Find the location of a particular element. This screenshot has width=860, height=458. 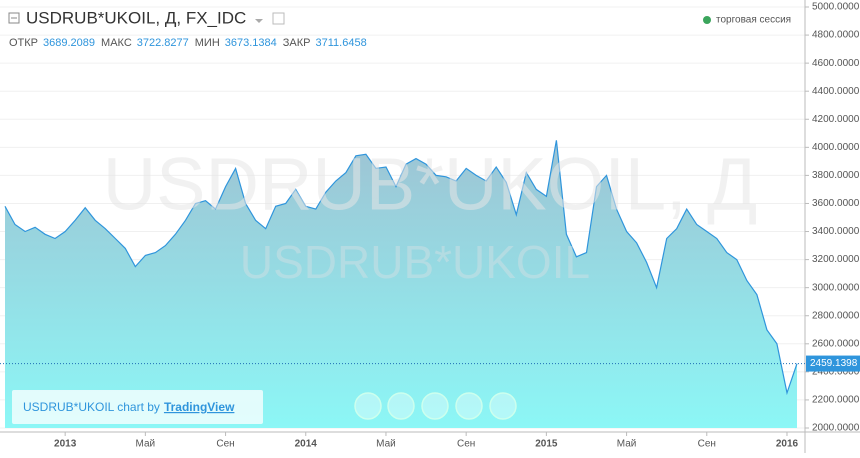

credit-link: TradingView is located at coordinates (199, 407).